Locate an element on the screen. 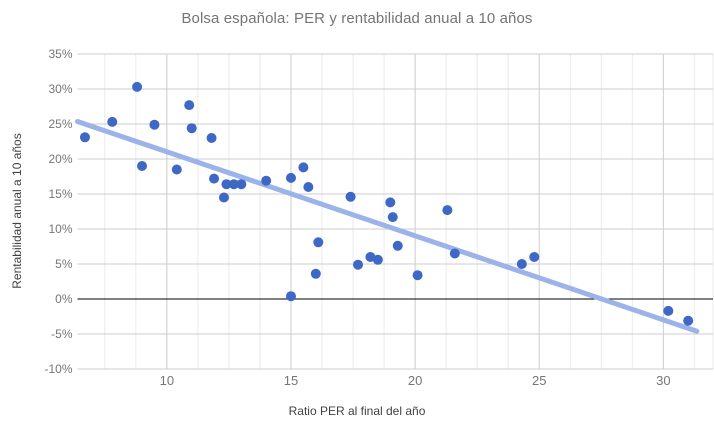 The width and height of the screenshot is (714, 437). y-tick-label: -5% is located at coordinates (62, 334).